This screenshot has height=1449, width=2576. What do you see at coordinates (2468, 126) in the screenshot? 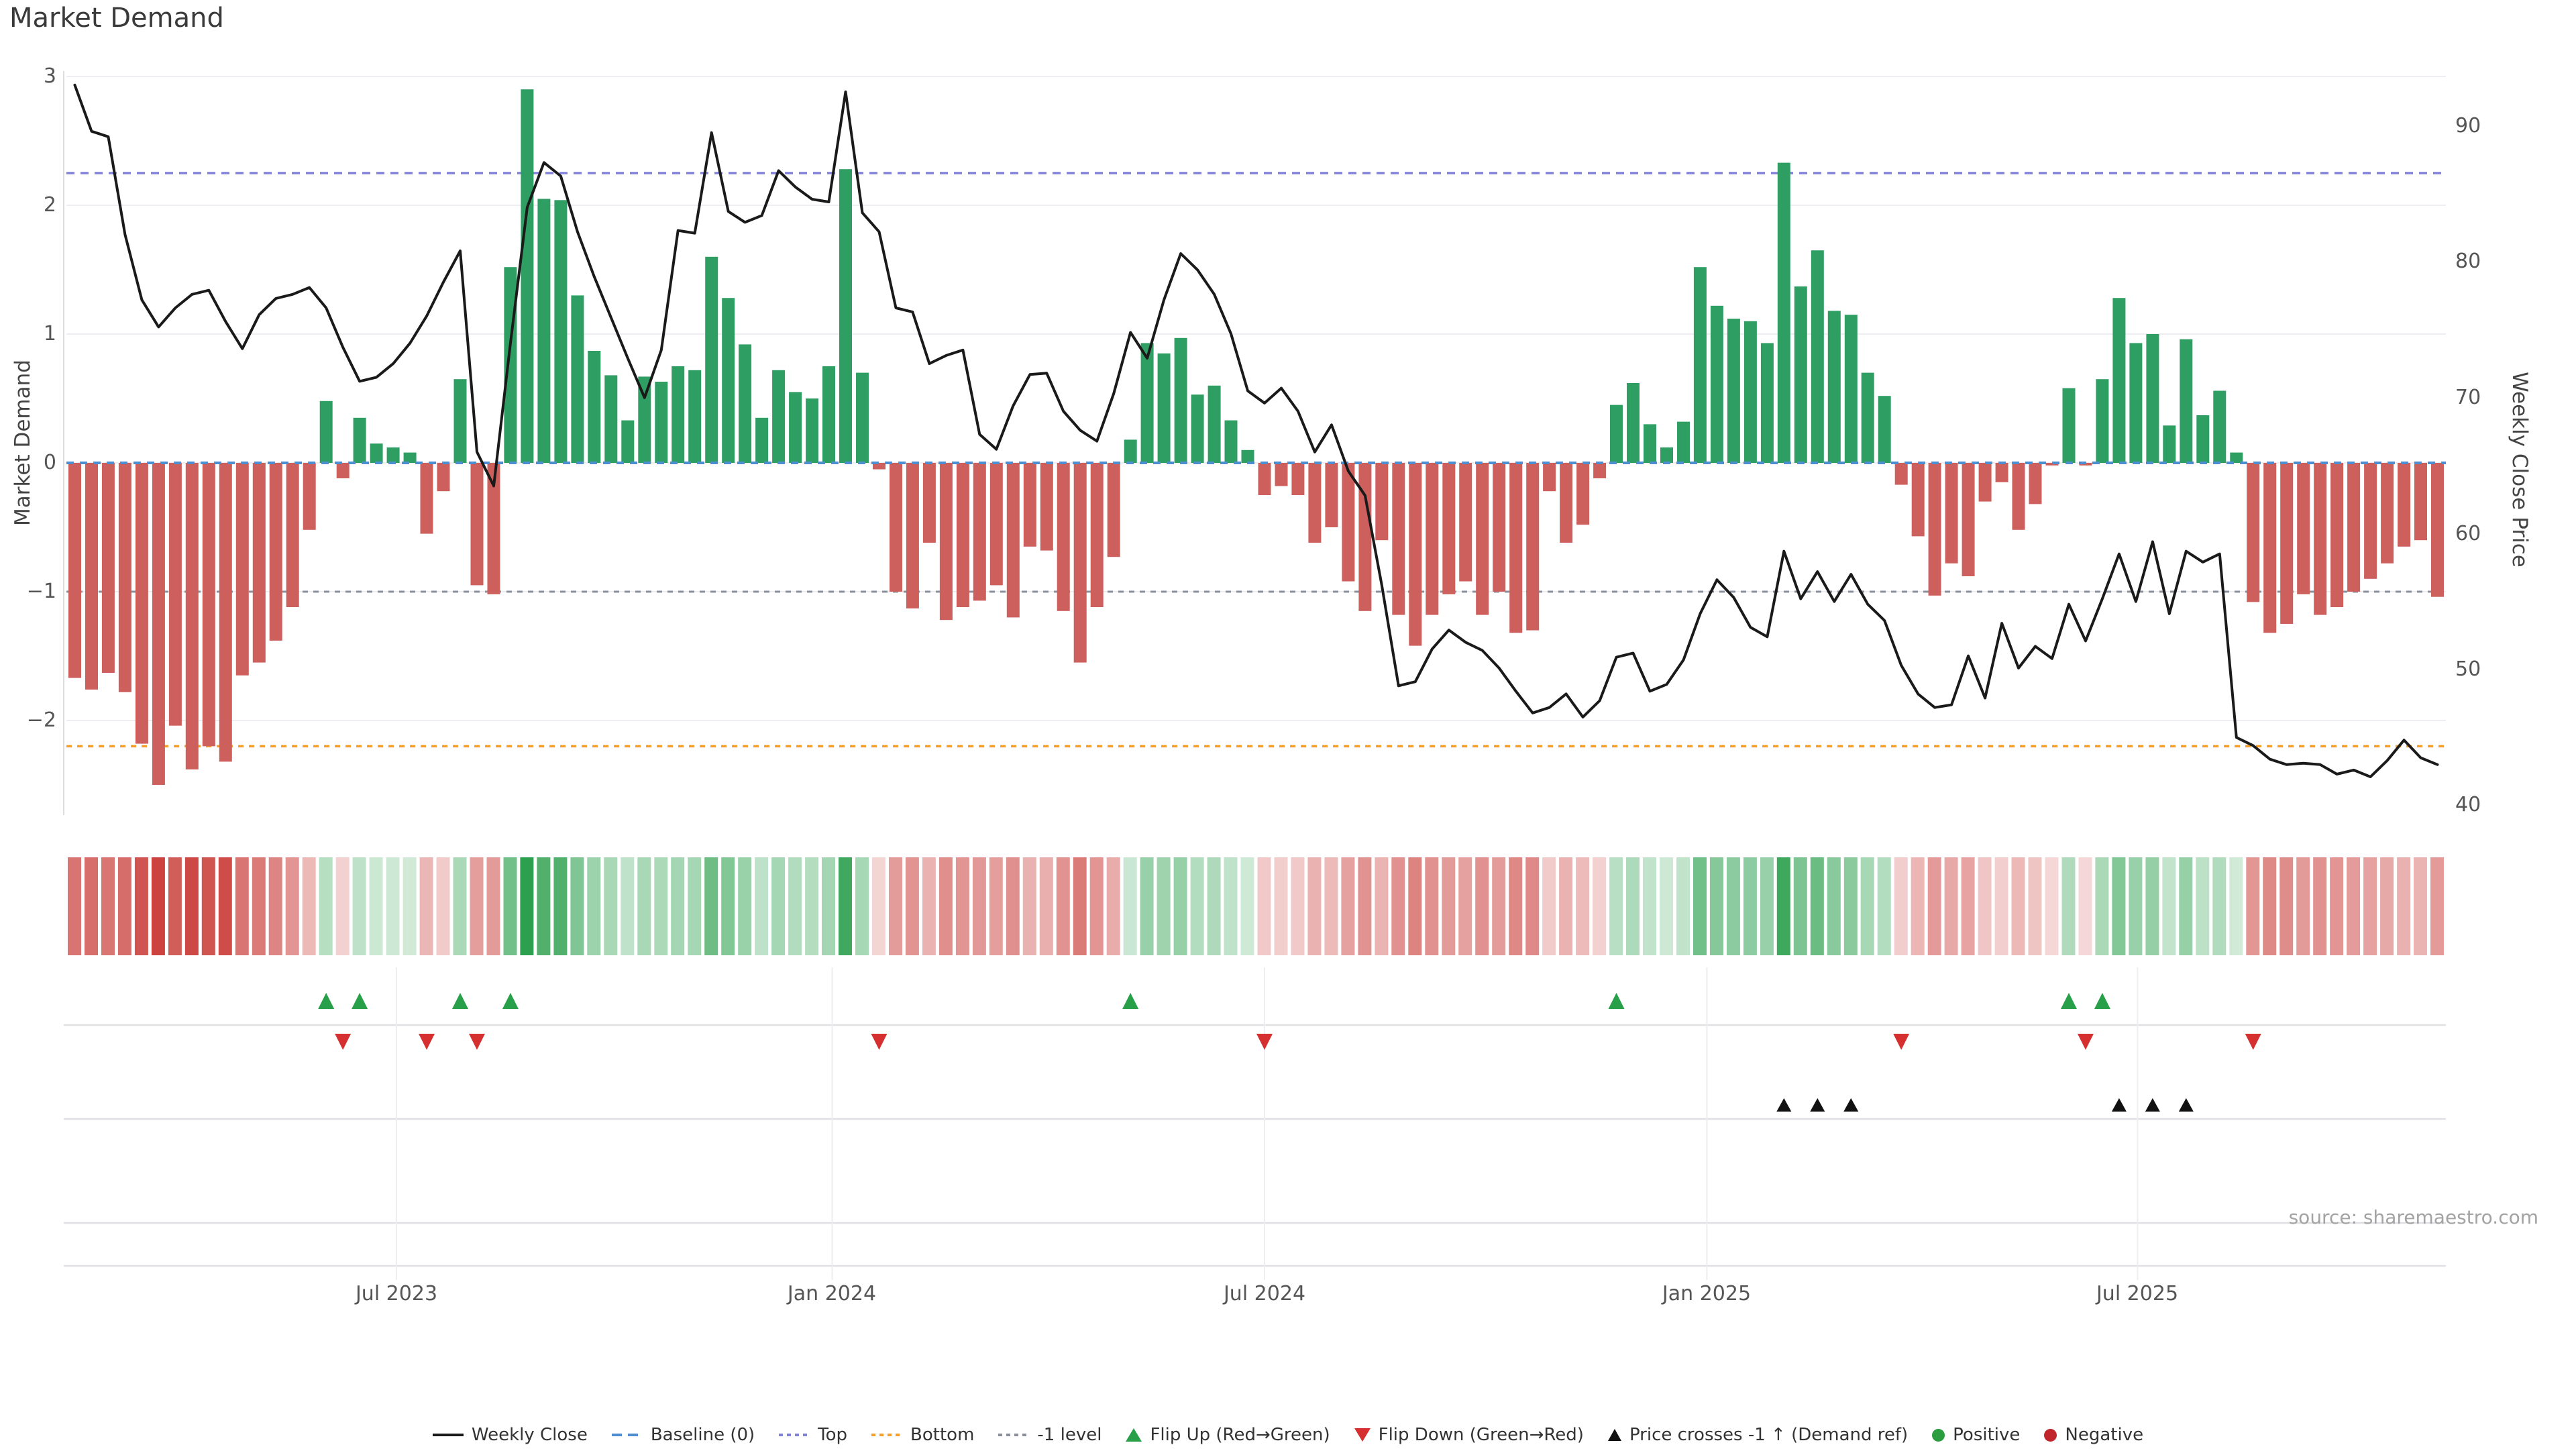
I see `right-axis-tick: 90` at bounding box center [2468, 126].